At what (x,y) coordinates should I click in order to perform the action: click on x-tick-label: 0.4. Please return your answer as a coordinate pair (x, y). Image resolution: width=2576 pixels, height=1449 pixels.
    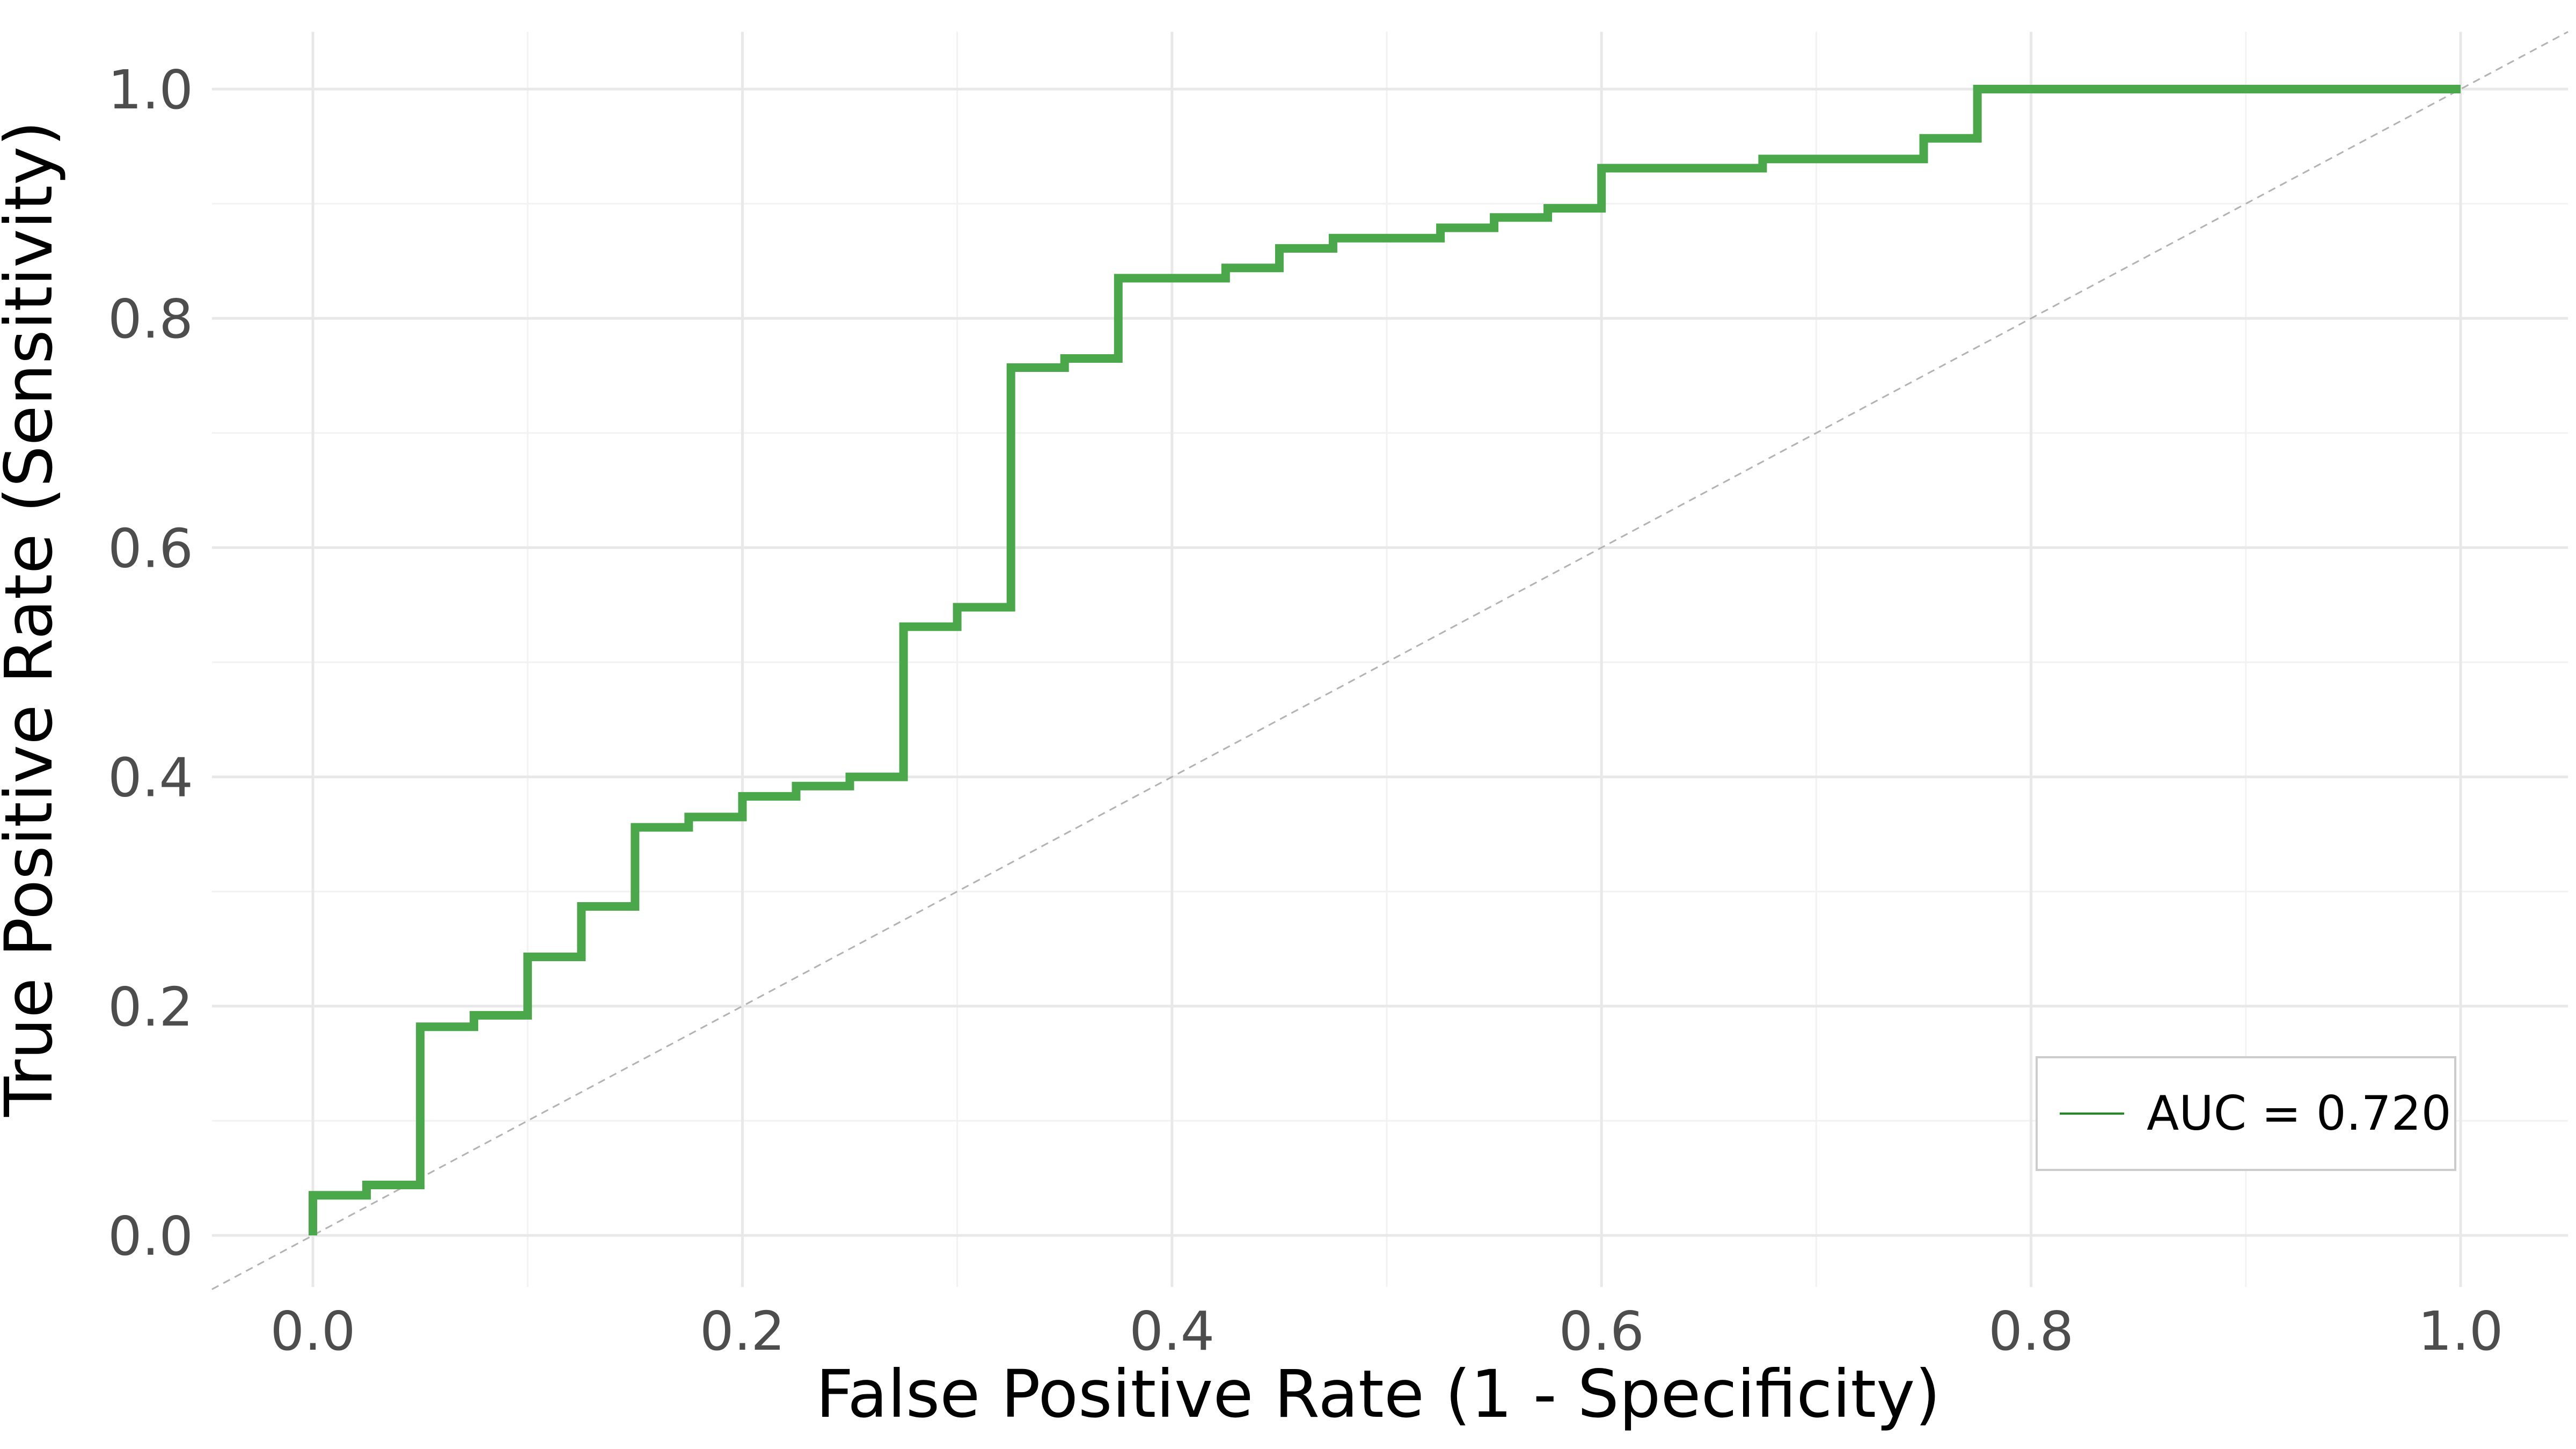
    Looking at the image, I should click on (1171, 1331).